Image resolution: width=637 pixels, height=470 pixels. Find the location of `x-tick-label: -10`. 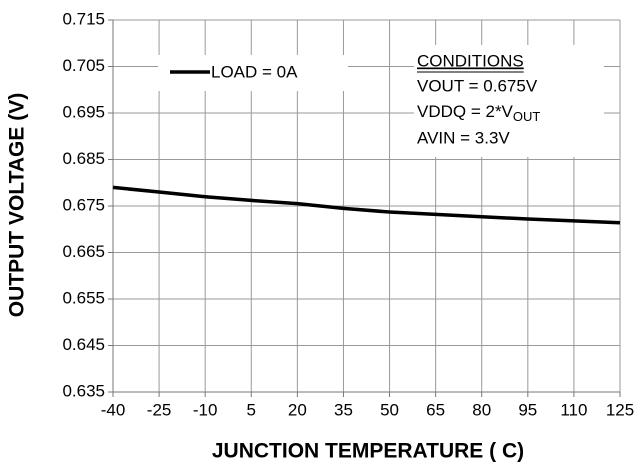

x-tick-label: -10 is located at coordinates (205, 409).